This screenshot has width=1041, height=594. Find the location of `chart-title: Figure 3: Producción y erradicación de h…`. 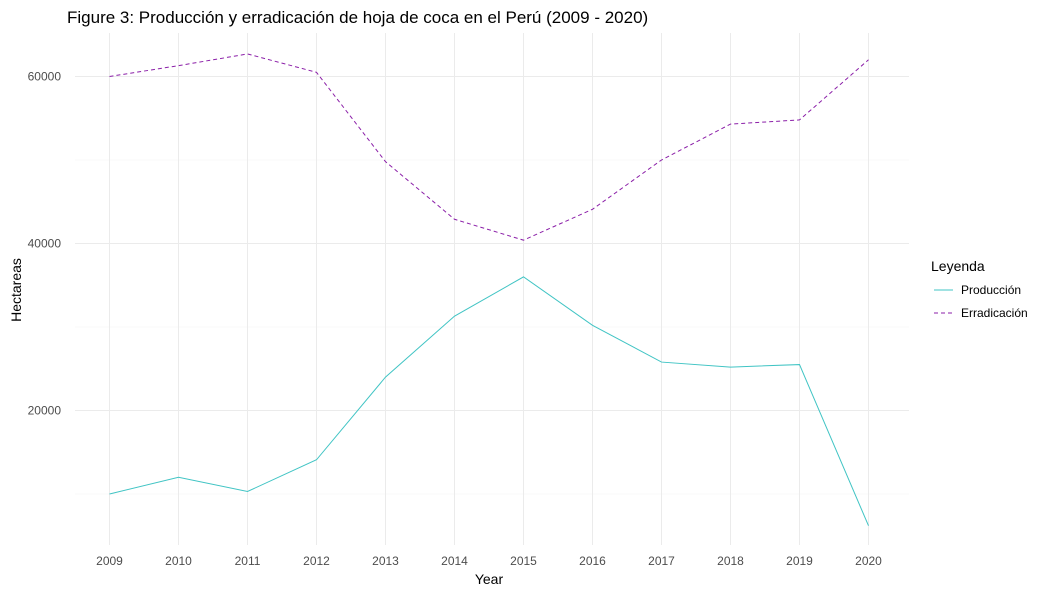

chart-title: Figure 3: Producción y erradicación de h… is located at coordinates (357, 17).